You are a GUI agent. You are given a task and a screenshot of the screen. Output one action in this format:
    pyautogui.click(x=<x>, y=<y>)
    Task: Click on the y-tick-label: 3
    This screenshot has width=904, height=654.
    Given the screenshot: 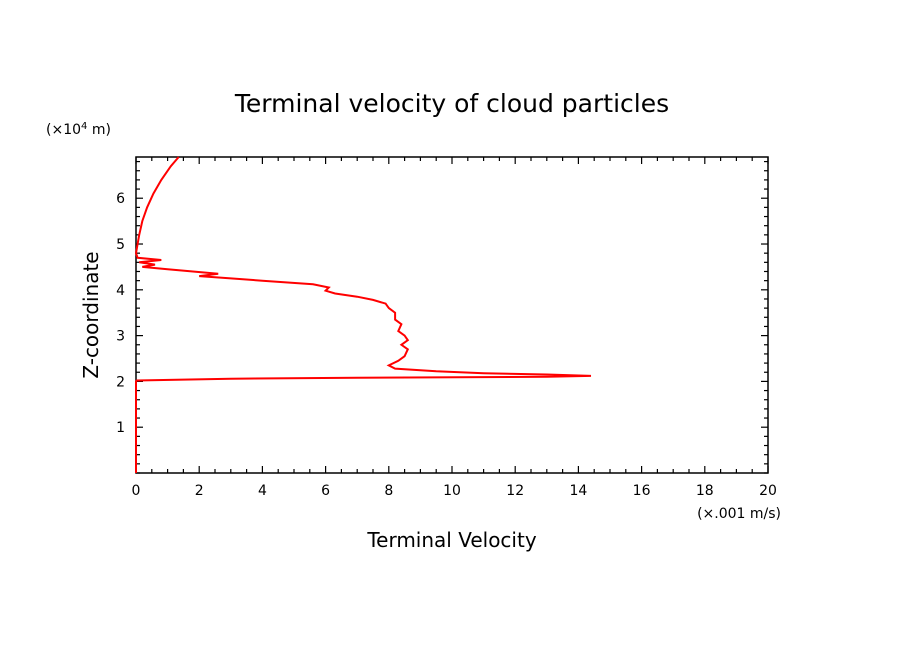 What is the action you would take?
    pyautogui.click(x=120, y=337)
    